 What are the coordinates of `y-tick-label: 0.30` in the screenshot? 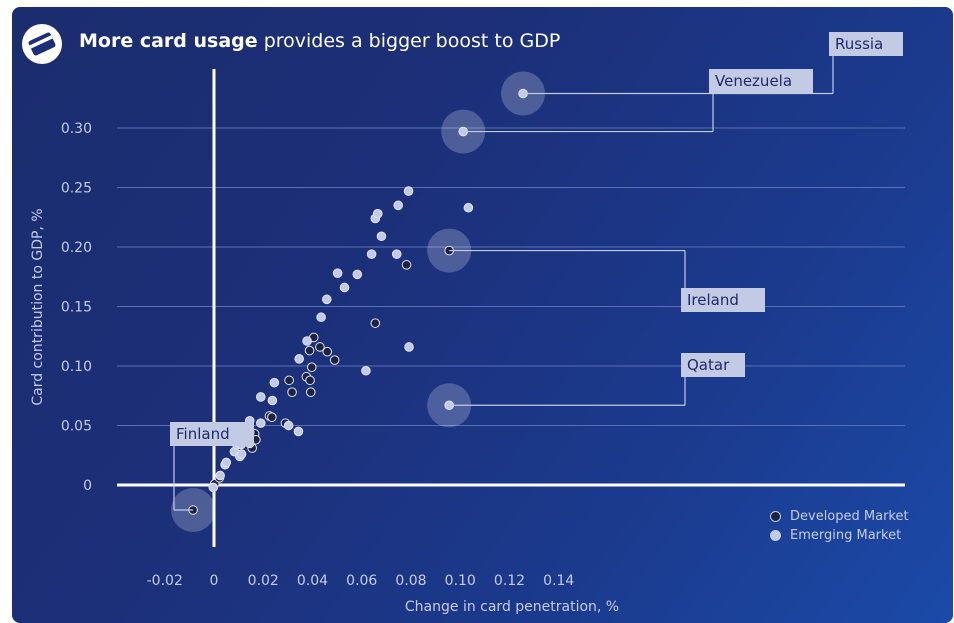 It's located at (76, 129).